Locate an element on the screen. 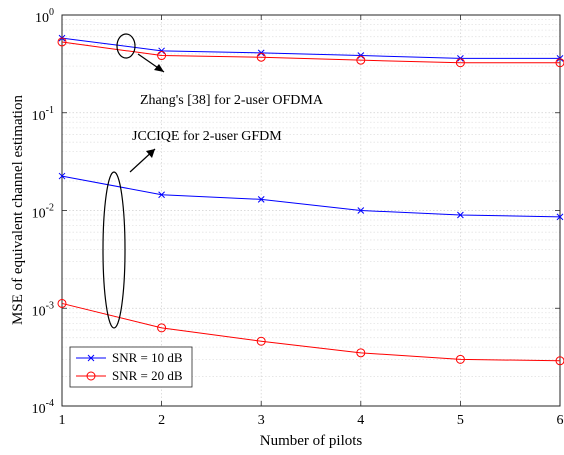 The width and height of the screenshot is (564, 455). legend: SNR = 10 dB SNR = 20 dB is located at coordinates (131, 367).